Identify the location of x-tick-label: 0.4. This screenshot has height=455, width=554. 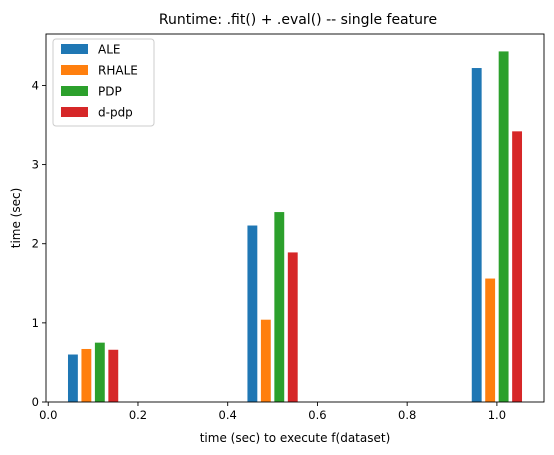
(228, 415).